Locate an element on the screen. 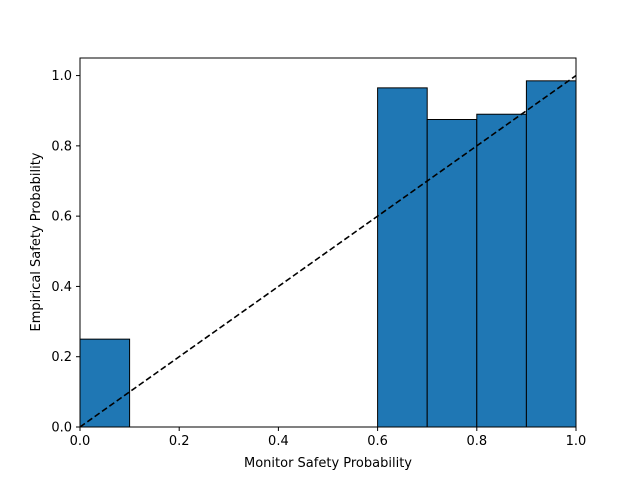 The height and width of the screenshot is (480, 640). y-tick-label-2: 0.4 is located at coordinates (61, 287).